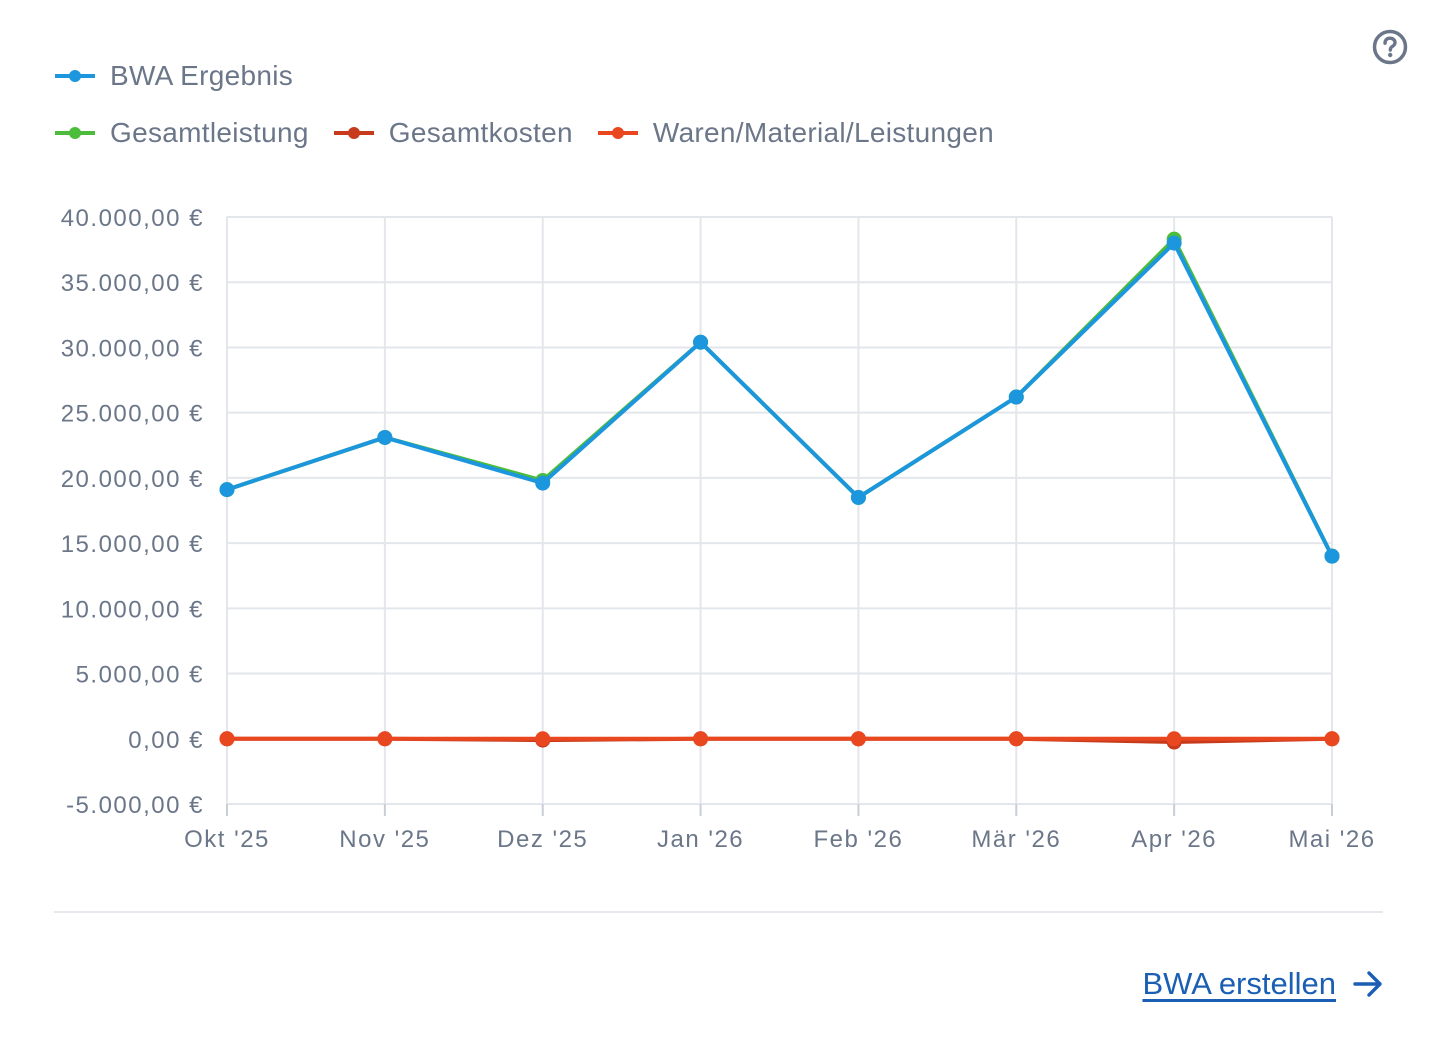 This screenshot has width=1436, height=1058. I want to click on legend-item-bwa-ergebnis: BWA Ergebnis, so click(173, 76).